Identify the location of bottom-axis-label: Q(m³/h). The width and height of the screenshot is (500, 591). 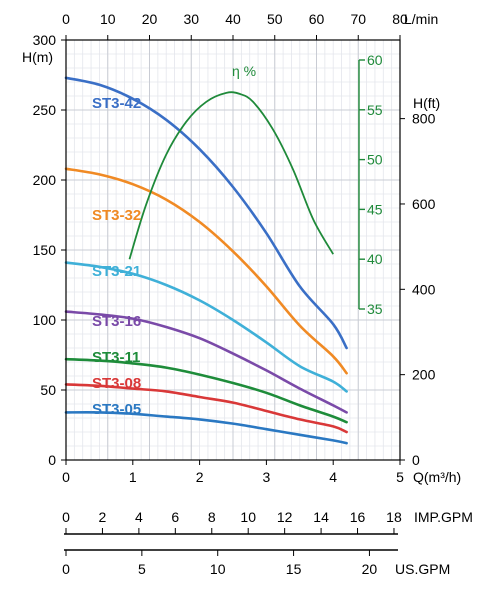
(437, 477).